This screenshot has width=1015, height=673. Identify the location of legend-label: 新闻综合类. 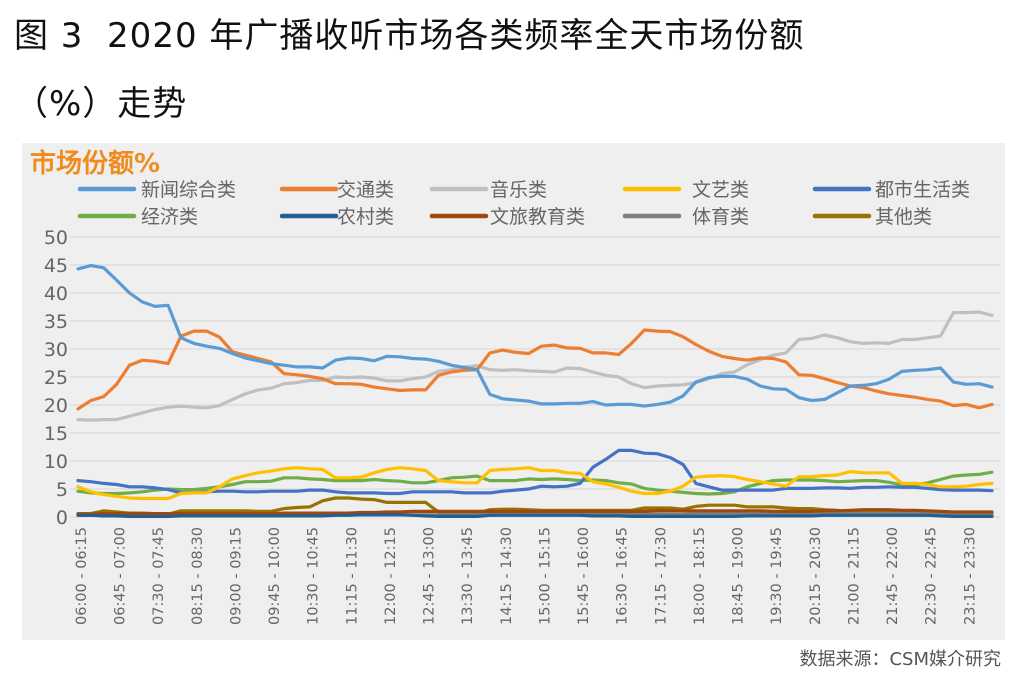
(188, 190).